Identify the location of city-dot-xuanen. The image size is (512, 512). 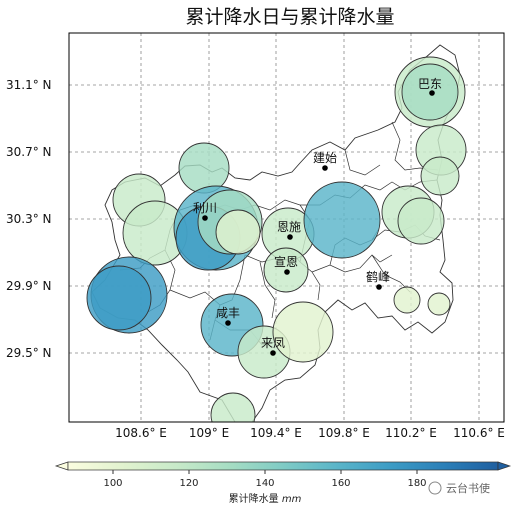
(287, 272).